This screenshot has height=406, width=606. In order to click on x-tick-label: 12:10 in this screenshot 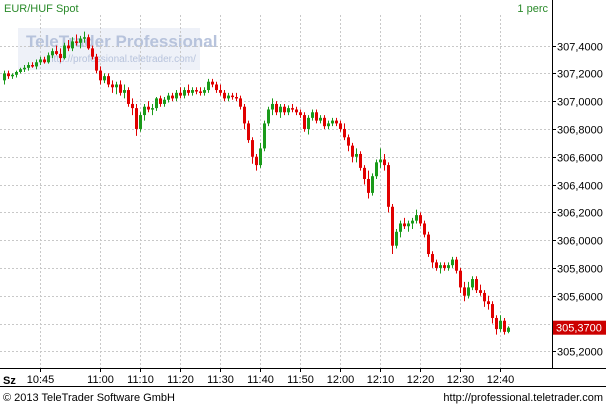, I will do `click(381, 380)`.